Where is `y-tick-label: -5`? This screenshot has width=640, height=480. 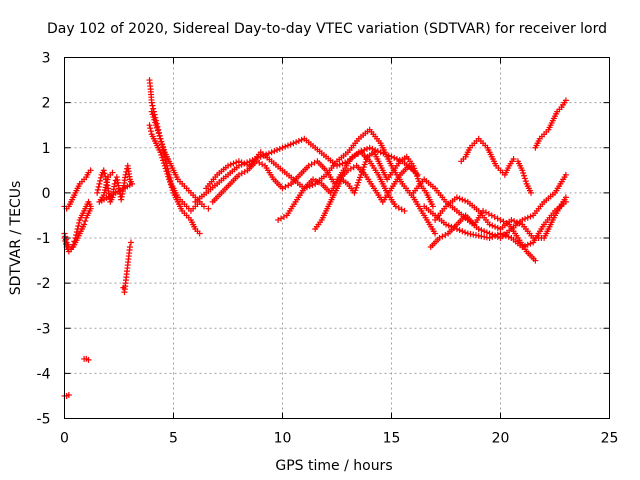 y-tick-label: -5 is located at coordinates (44, 420).